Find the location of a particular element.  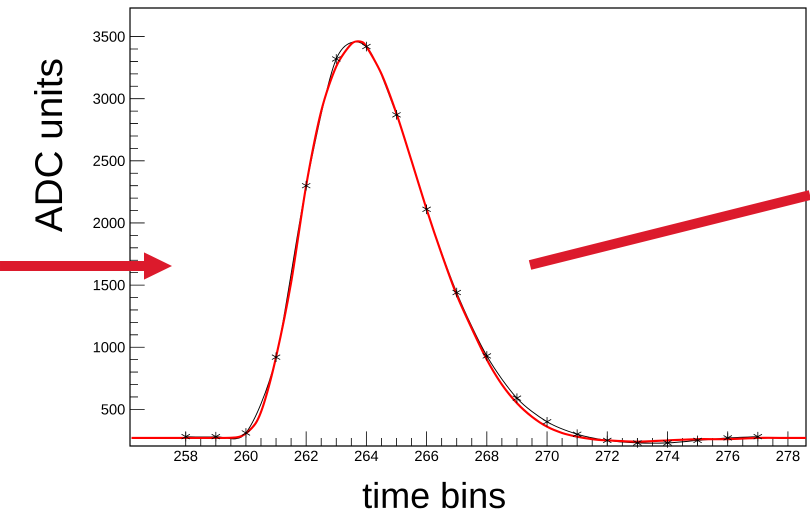

x-tick-label: 276 is located at coordinates (728, 456).